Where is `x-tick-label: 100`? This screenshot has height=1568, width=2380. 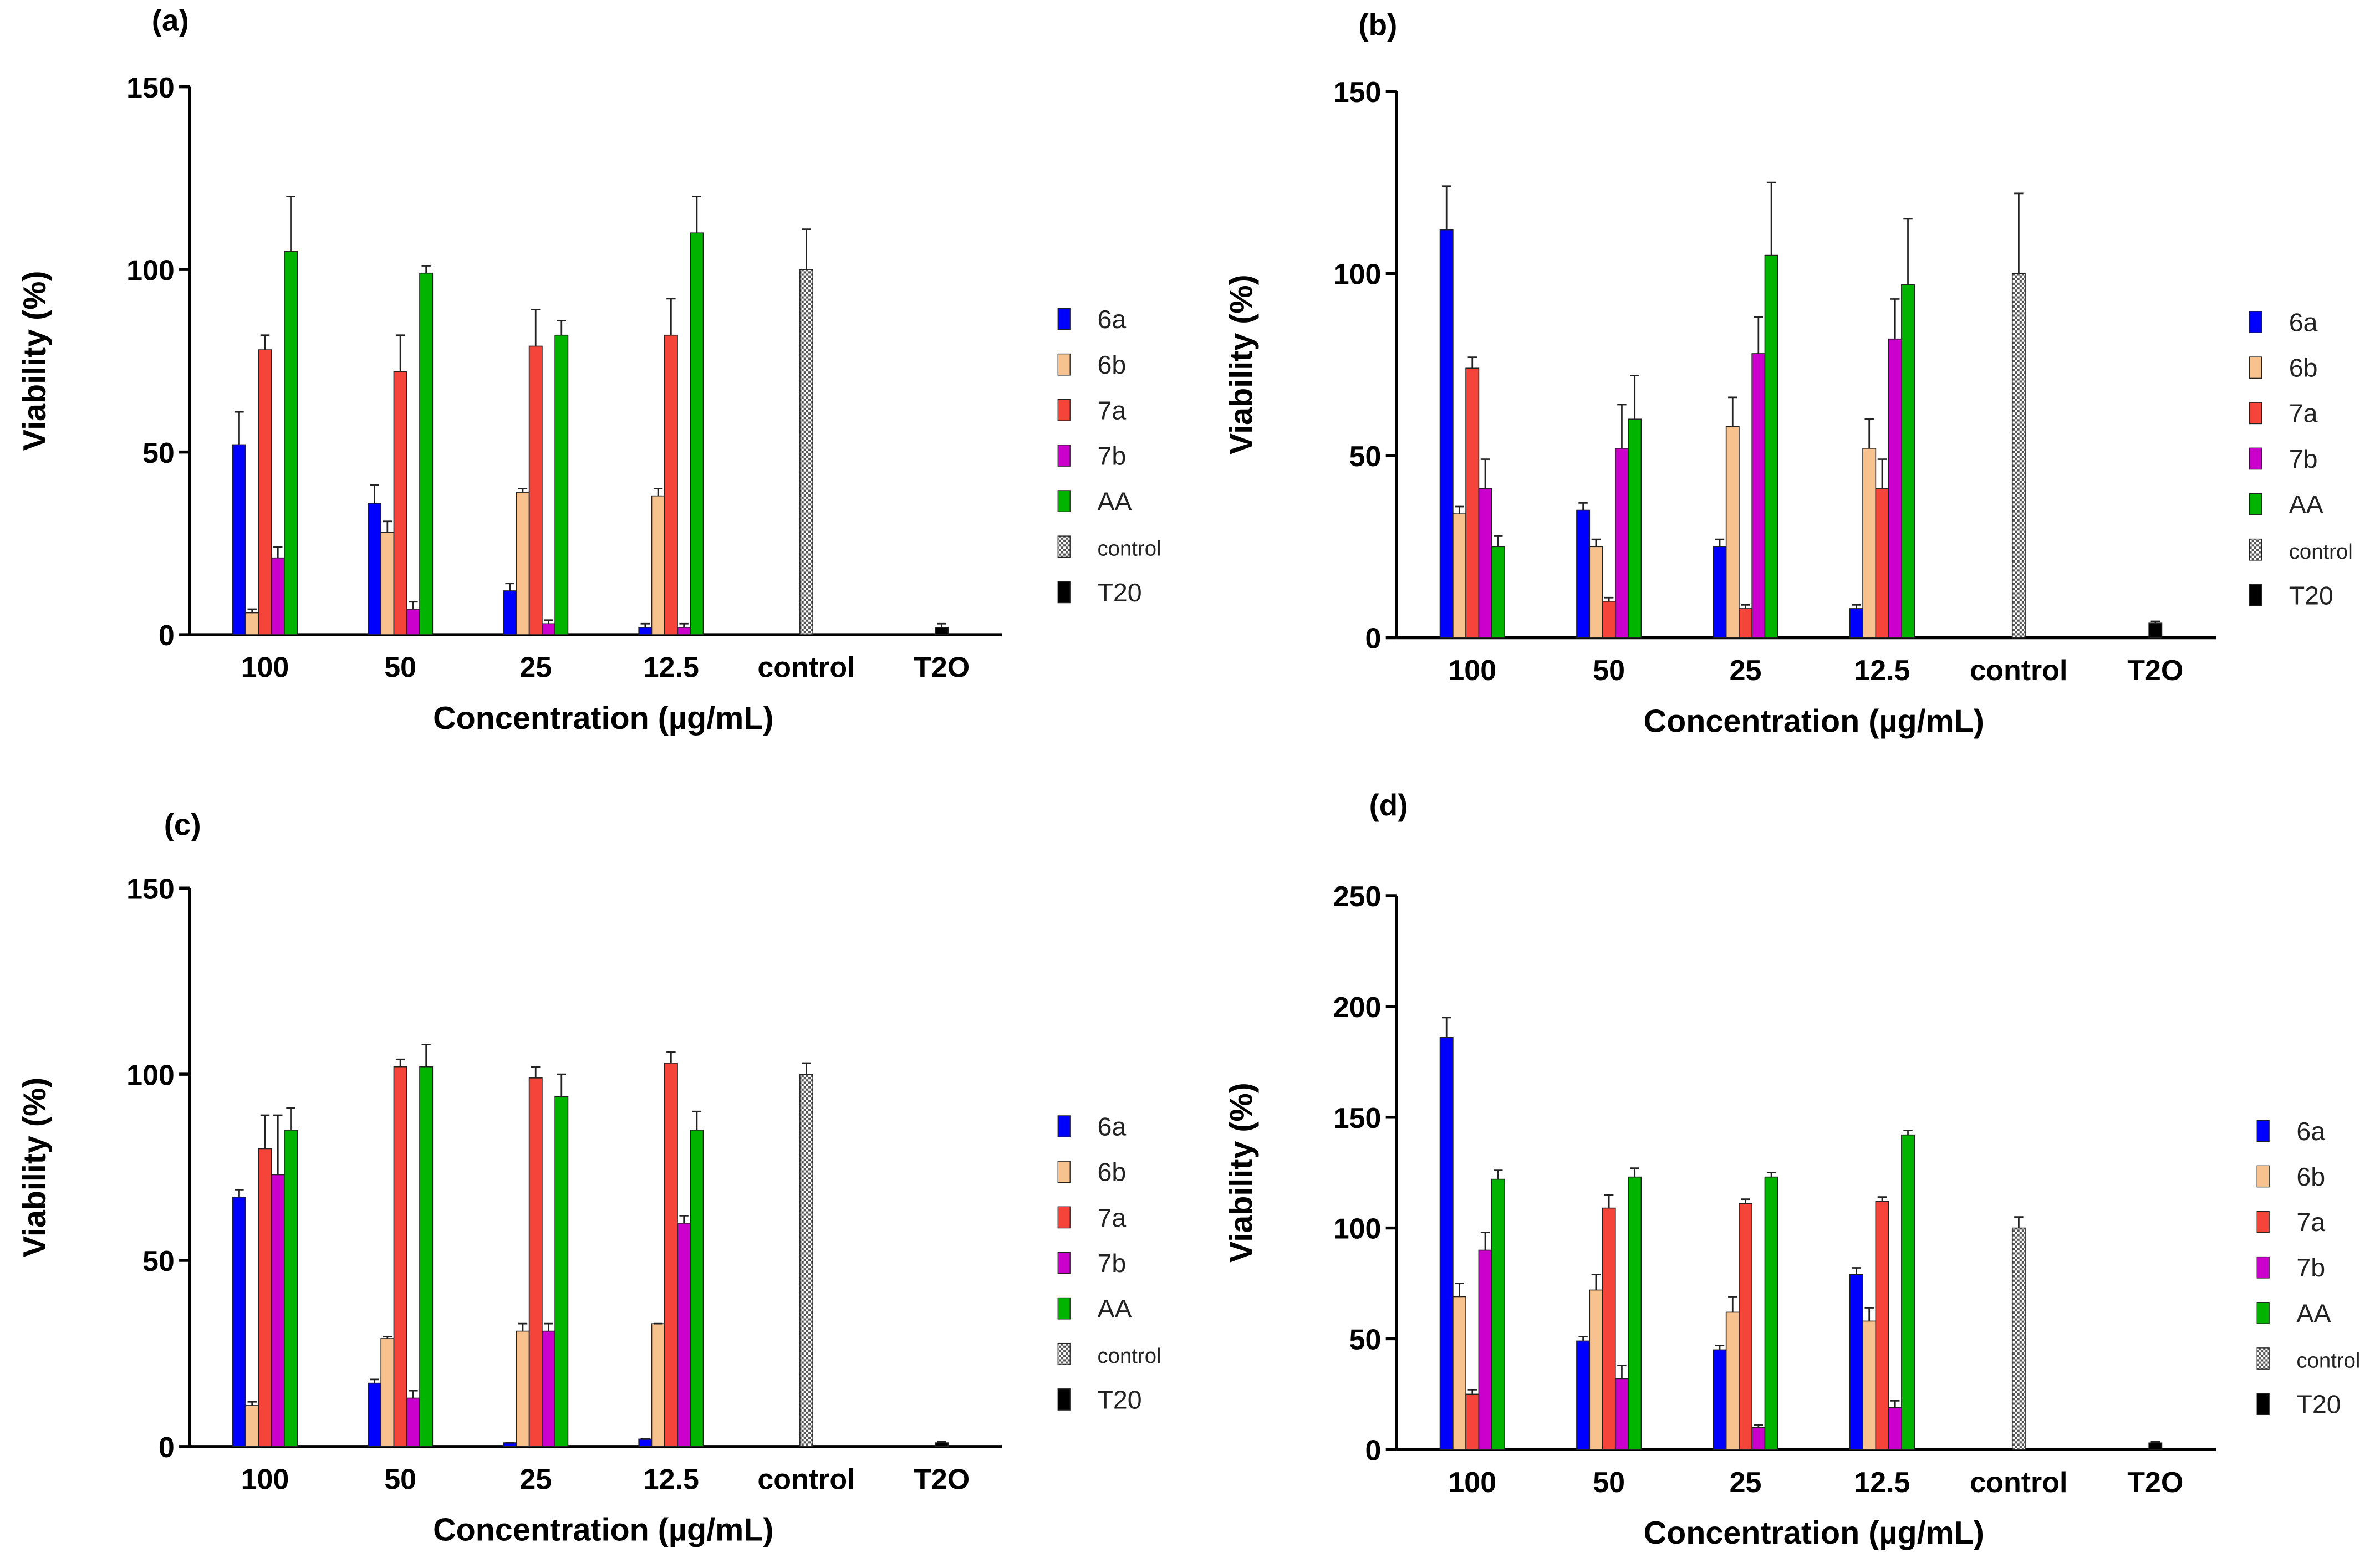 x-tick-label: 100 is located at coordinates (1472, 671).